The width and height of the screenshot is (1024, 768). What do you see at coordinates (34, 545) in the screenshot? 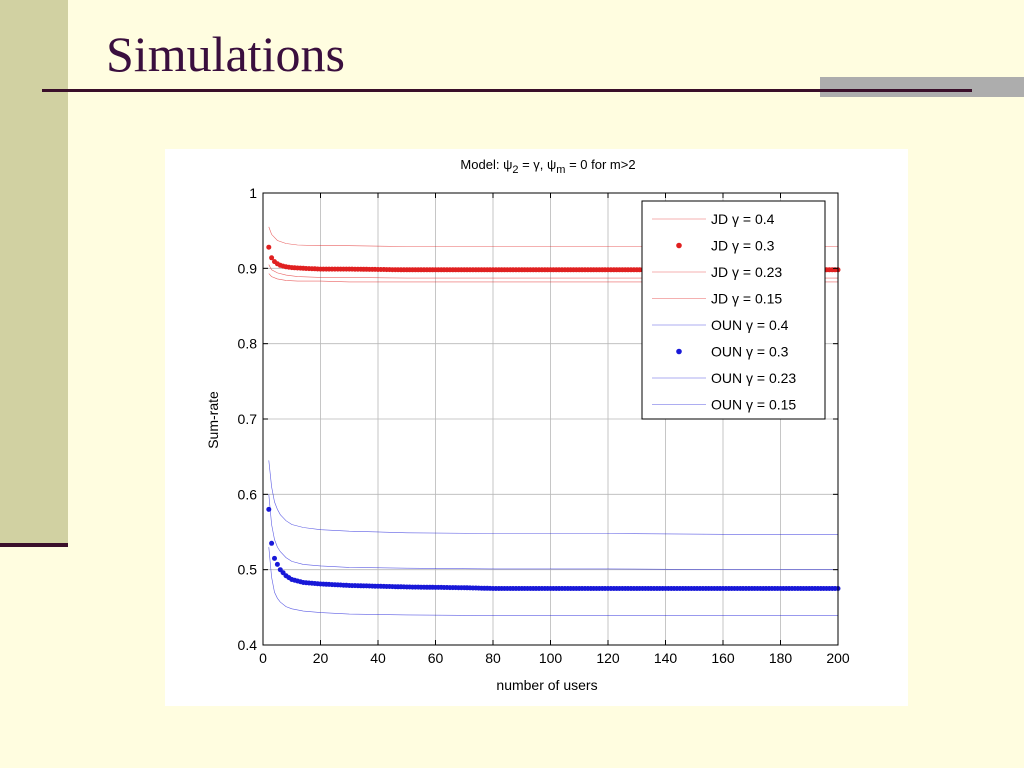
I see `left-sidebar-rule` at bounding box center [34, 545].